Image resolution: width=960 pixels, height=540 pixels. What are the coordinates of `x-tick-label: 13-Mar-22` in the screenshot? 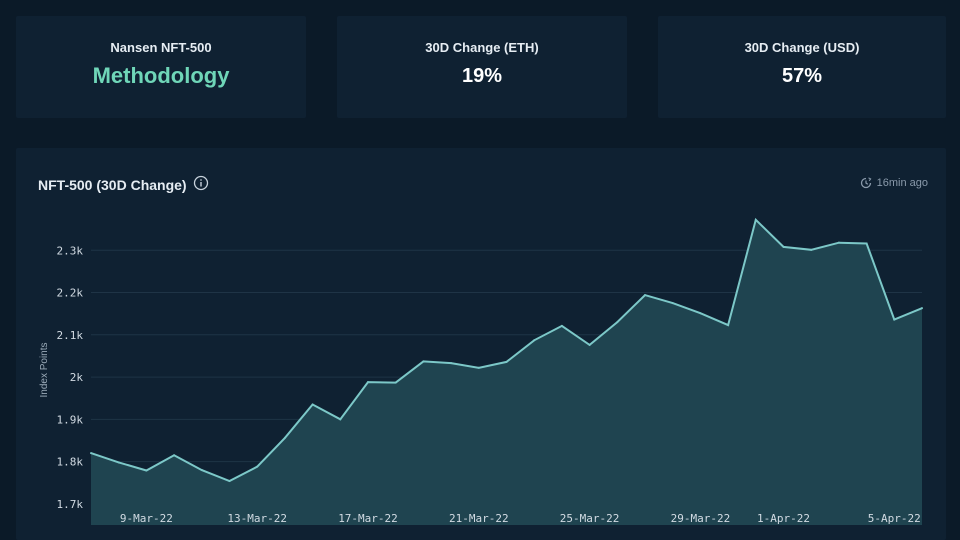 It's located at (257, 518).